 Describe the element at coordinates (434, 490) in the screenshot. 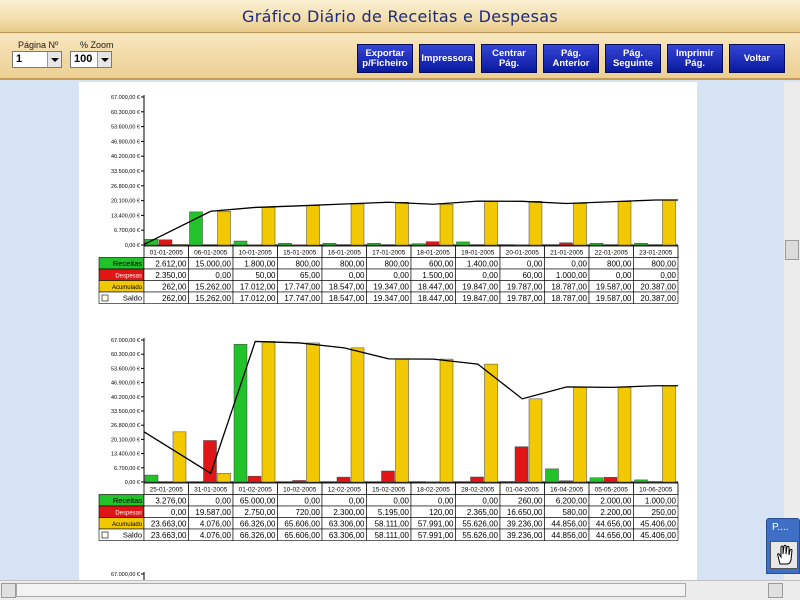

I see `category-label: 18-02-2005` at that location.